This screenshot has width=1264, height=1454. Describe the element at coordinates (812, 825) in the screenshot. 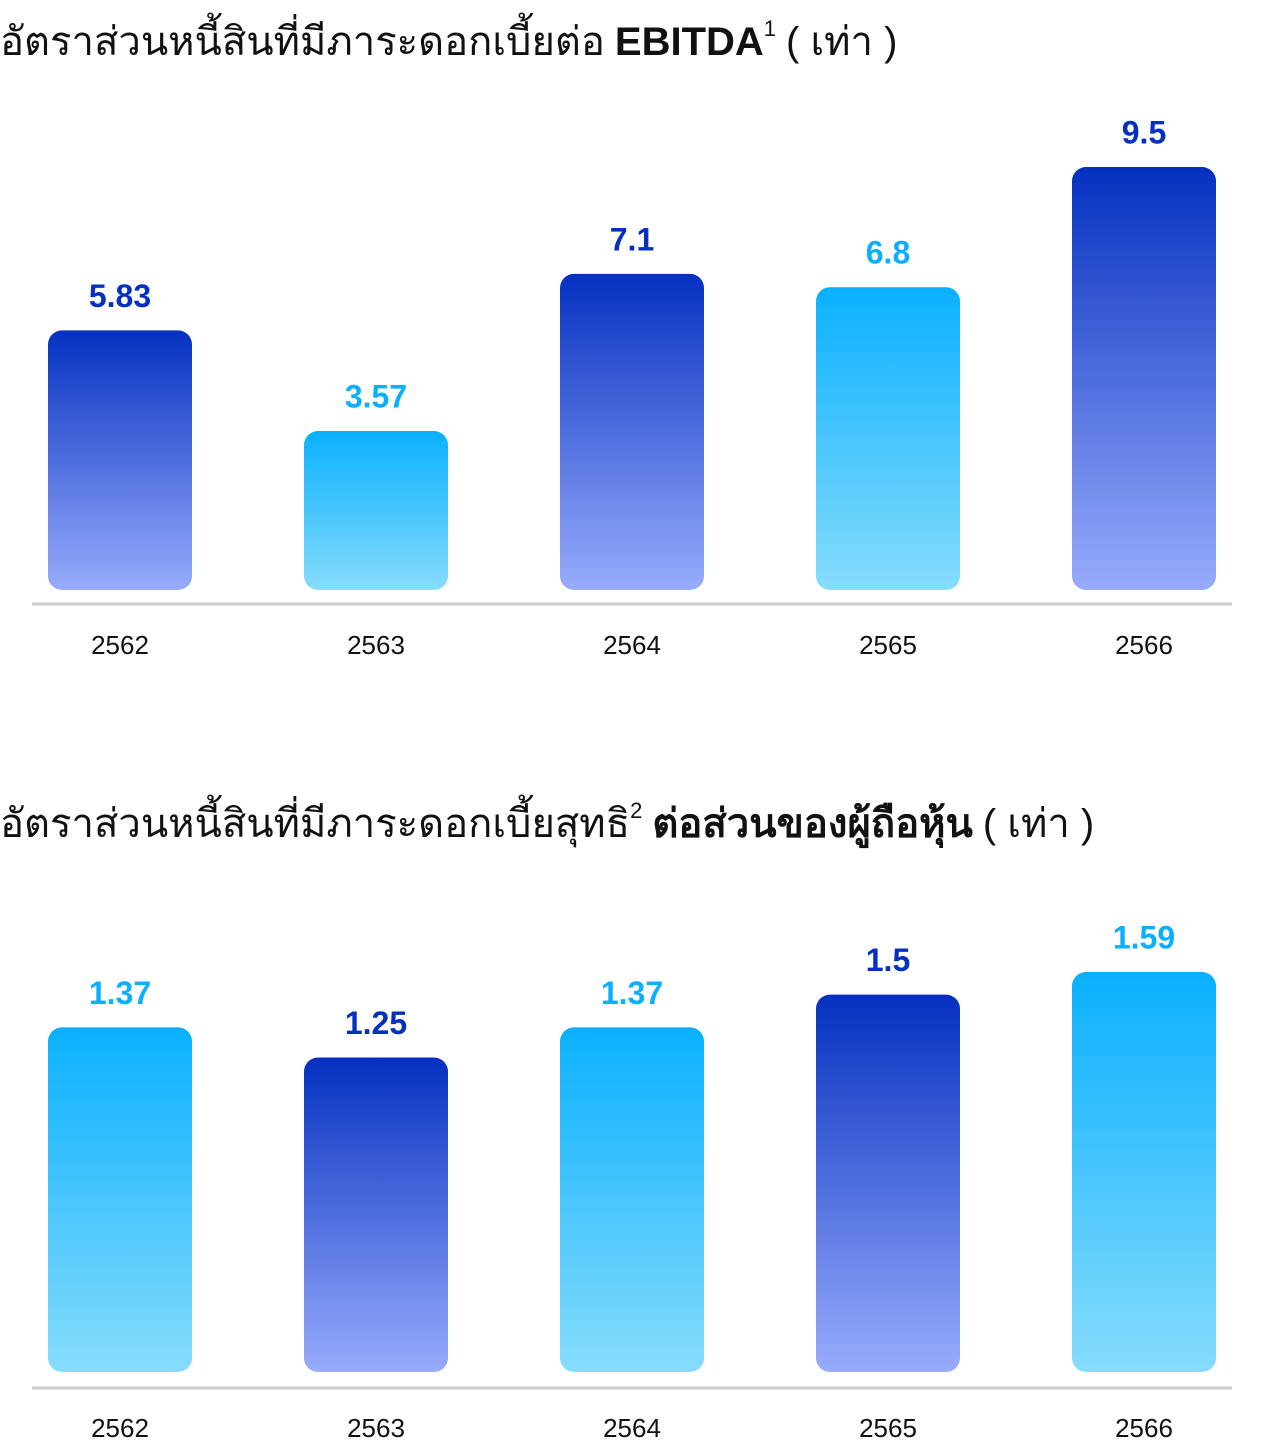

I see `title-part: ต่อส่วนของผู้ถือหุ้น` at that location.